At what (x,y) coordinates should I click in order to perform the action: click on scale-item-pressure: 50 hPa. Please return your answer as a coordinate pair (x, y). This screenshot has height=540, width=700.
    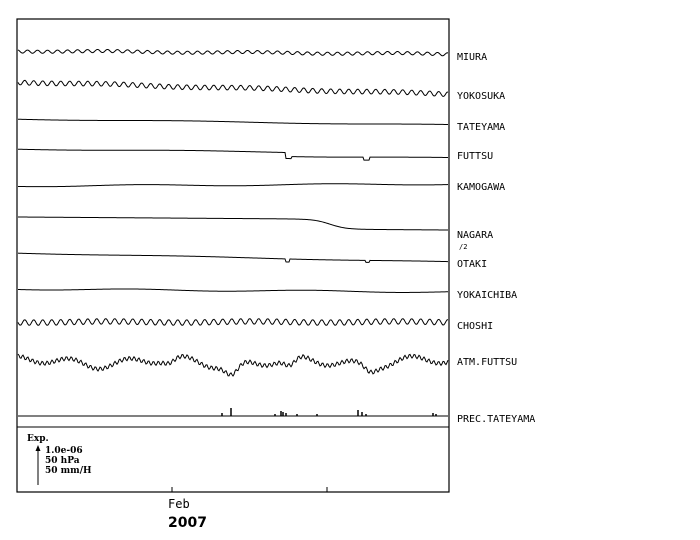
    Looking at the image, I should click on (62, 461).